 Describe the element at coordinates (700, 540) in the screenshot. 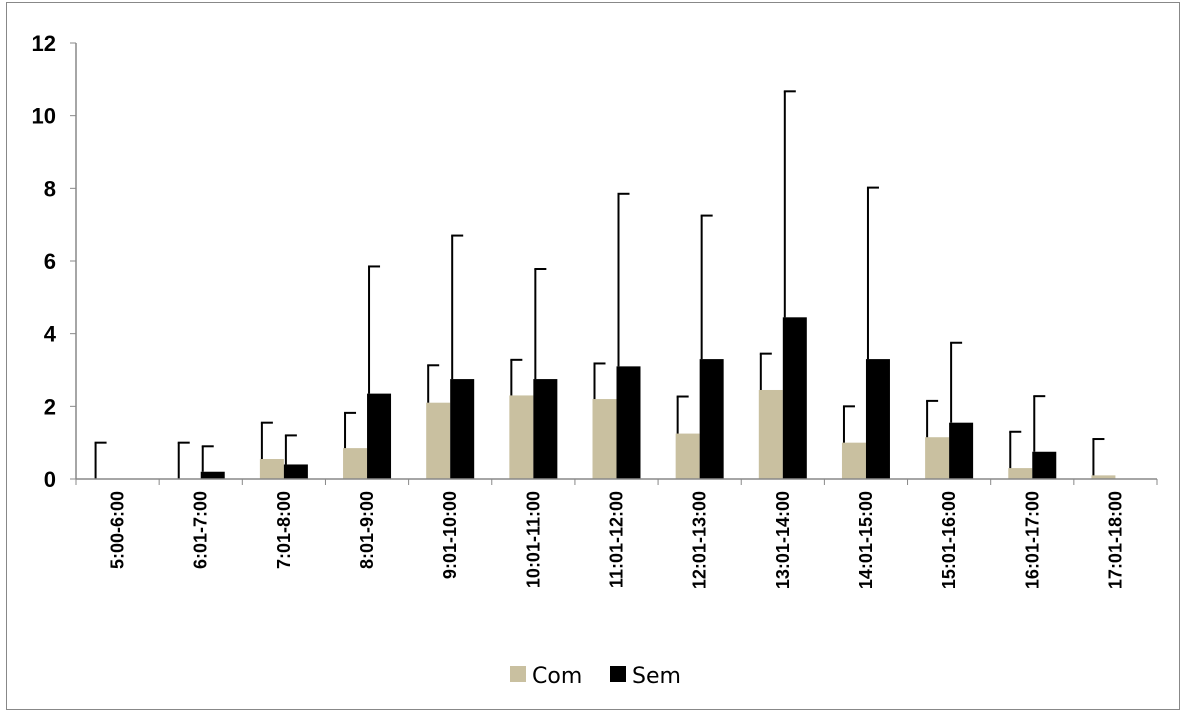

I see `x-tick-label: 12:01-13:00` at that location.